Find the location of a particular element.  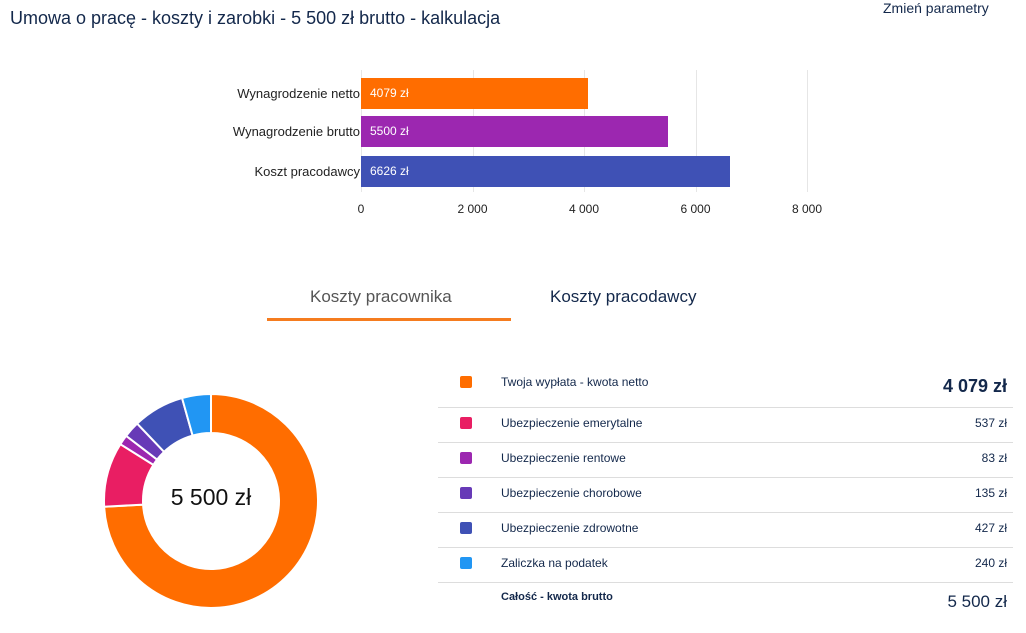

bar-value-label: 6626 zł is located at coordinates (389, 171).